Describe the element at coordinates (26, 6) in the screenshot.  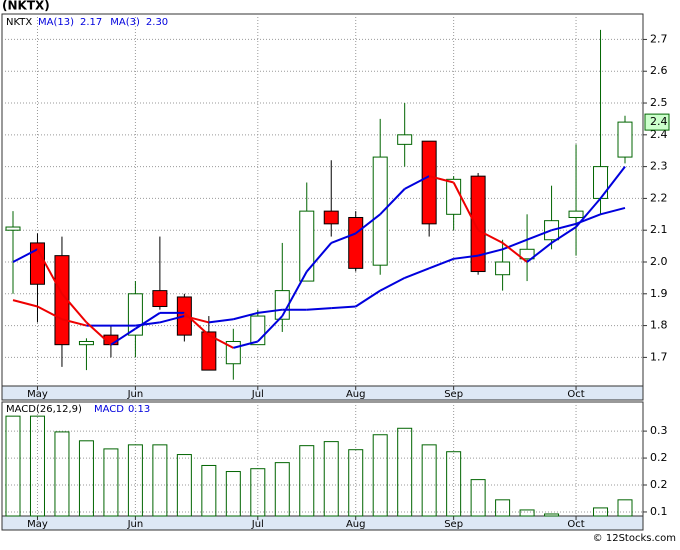
I see `chart-title: (NKTX)` at that location.